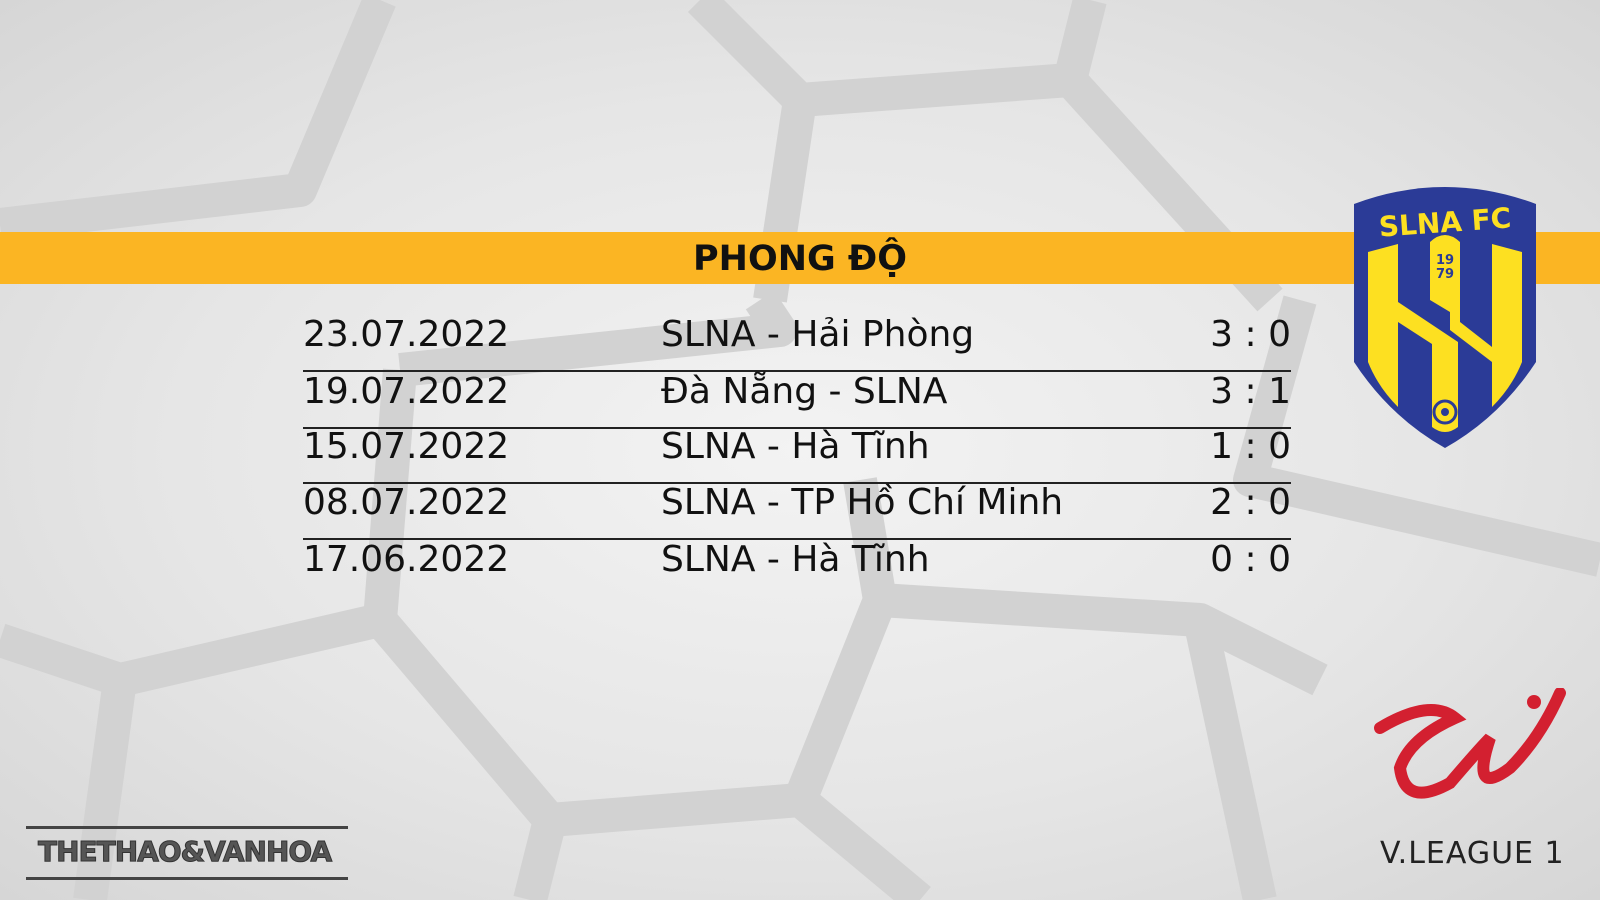  I want to click on match-row: 19.07.2022 Đà Nẵng - SLNA 3 : 1, so click(797, 400).